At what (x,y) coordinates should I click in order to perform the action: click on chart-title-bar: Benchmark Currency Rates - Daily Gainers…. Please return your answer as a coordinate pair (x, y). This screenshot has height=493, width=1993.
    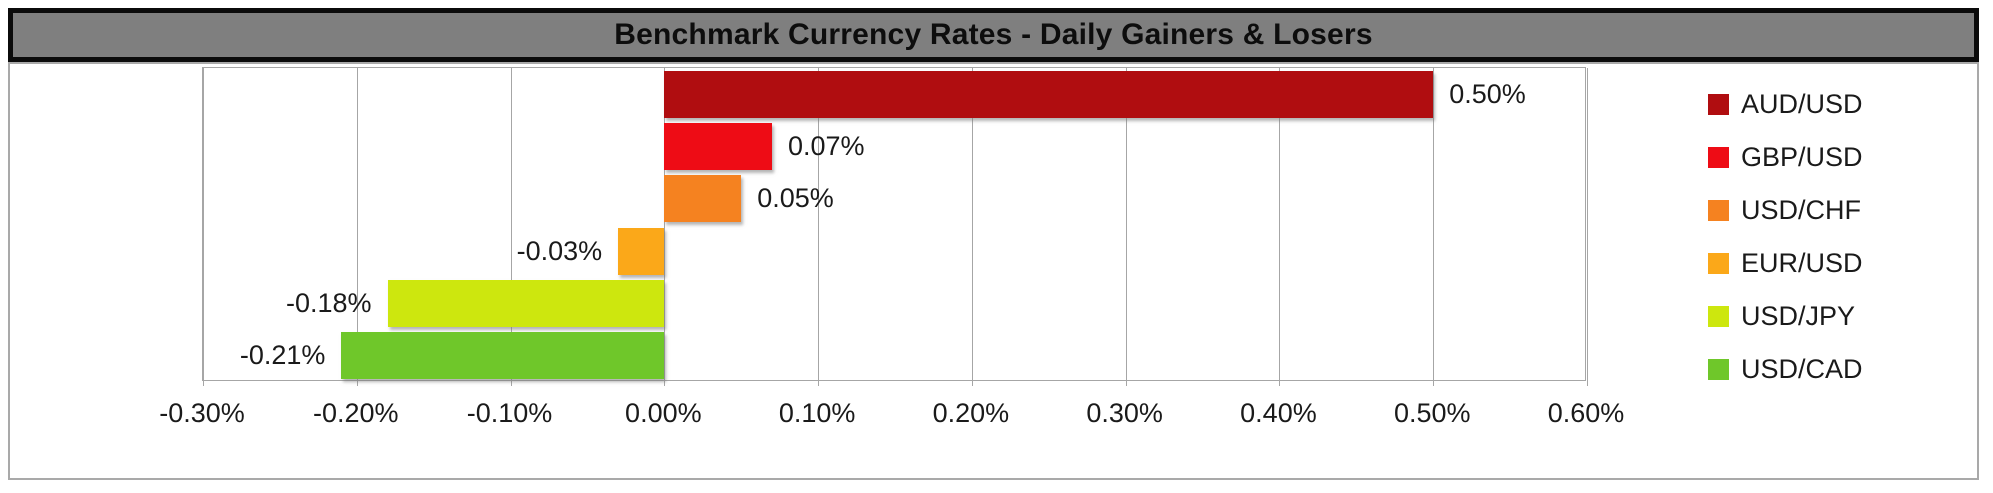
    Looking at the image, I should click on (993, 35).